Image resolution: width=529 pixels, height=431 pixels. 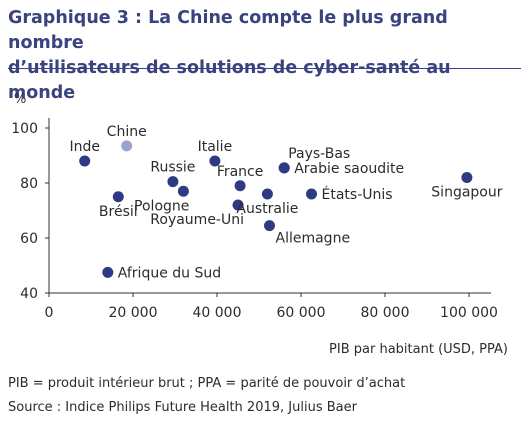 What do you see at coordinates (118, 212) in the screenshot?
I see `data-point-label: Brésil` at bounding box center [118, 212].